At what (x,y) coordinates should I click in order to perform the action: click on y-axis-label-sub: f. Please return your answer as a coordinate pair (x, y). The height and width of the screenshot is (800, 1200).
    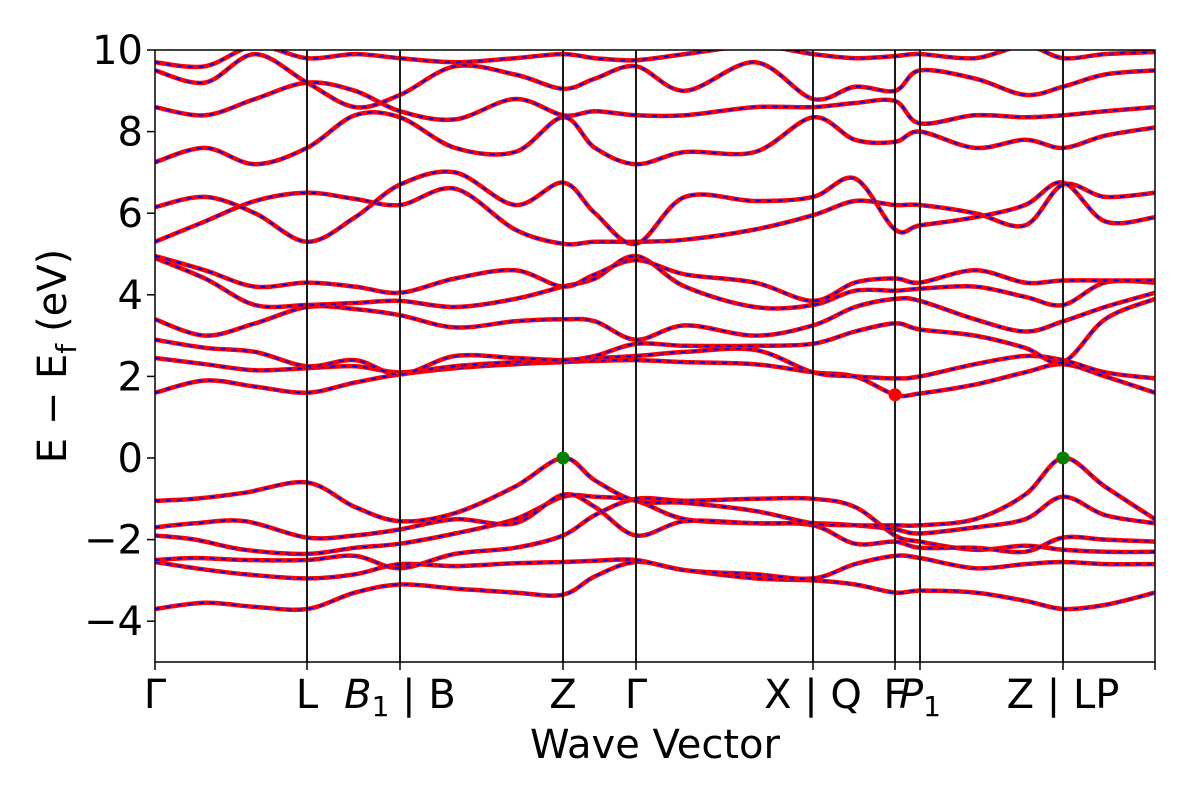
    Looking at the image, I should click on (66, 348).